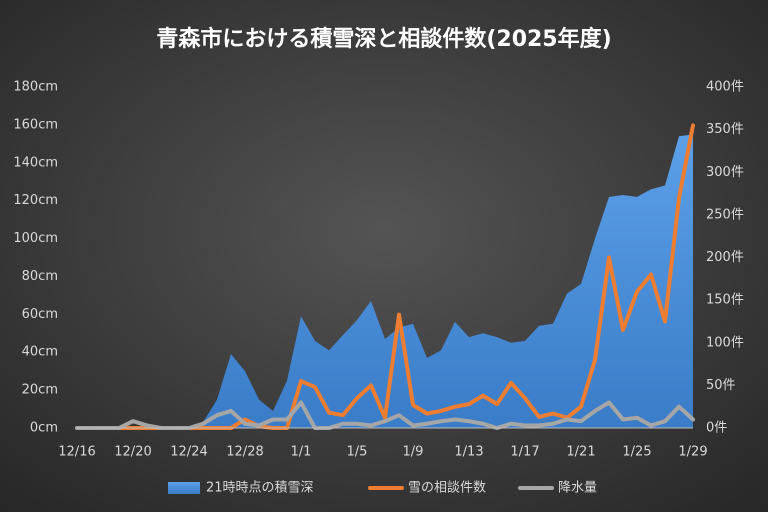  What do you see at coordinates (725, 257) in the screenshot?
I see `y2-tick-label: 200件` at bounding box center [725, 257].